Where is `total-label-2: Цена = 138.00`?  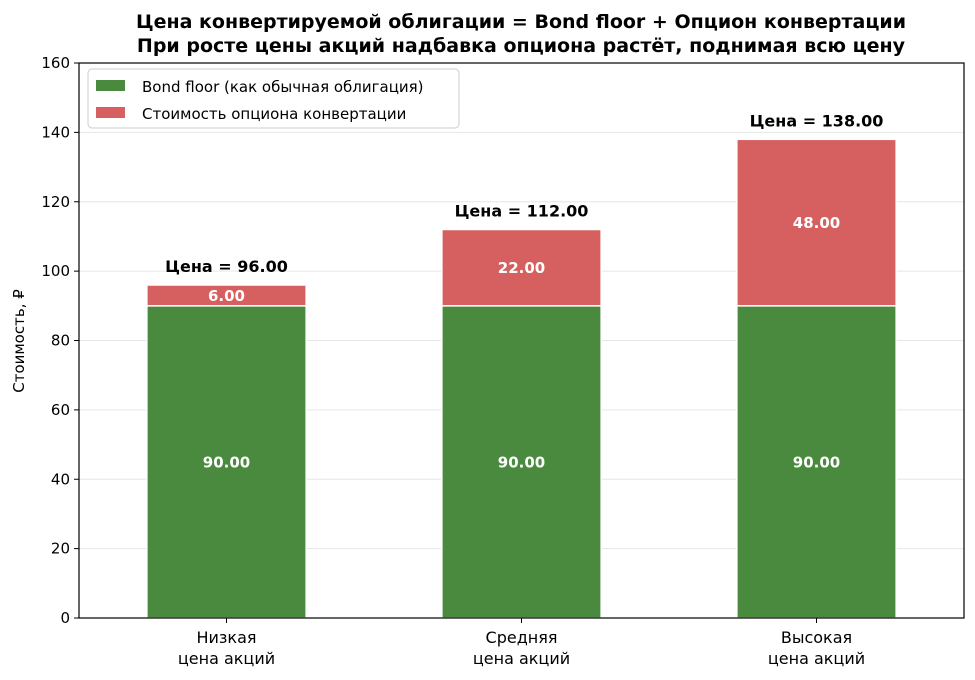 total-label-2: Цена = 138.00 is located at coordinates (817, 120).